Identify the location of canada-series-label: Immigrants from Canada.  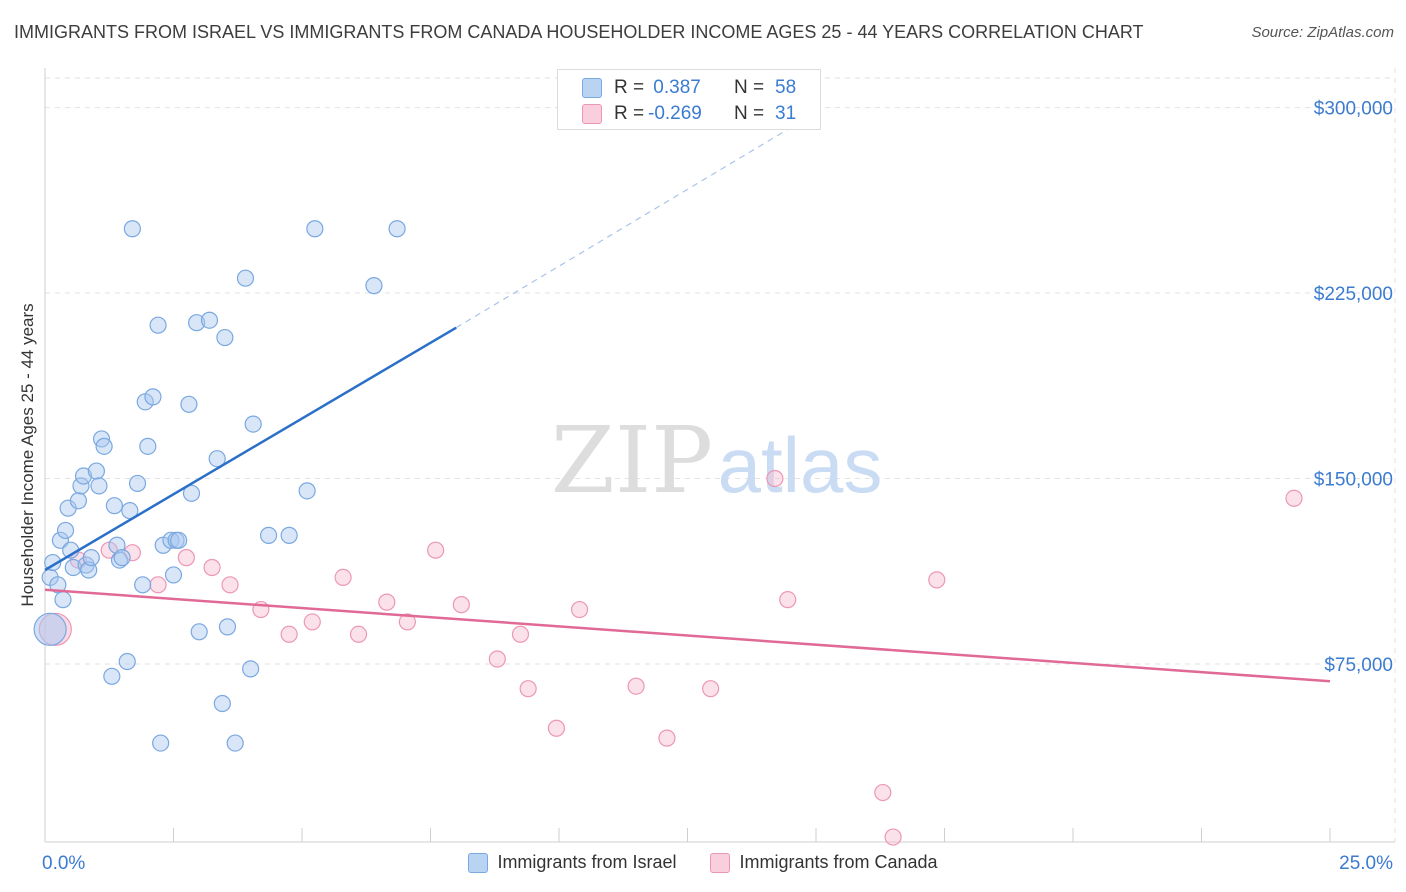
(838, 862).